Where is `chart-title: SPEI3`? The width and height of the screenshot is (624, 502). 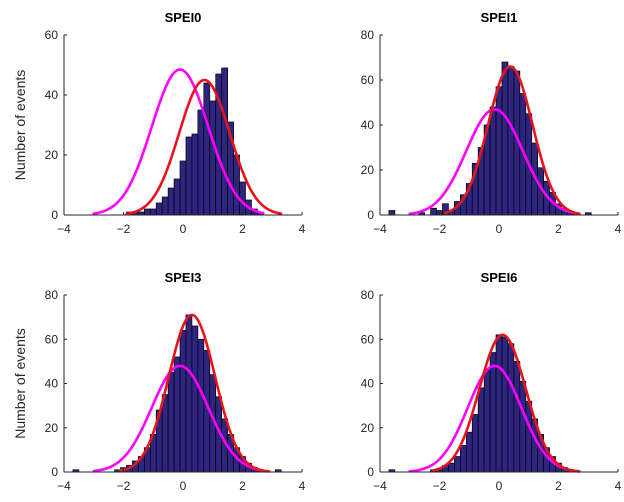 chart-title: SPEI3 is located at coordinates (183, 277).